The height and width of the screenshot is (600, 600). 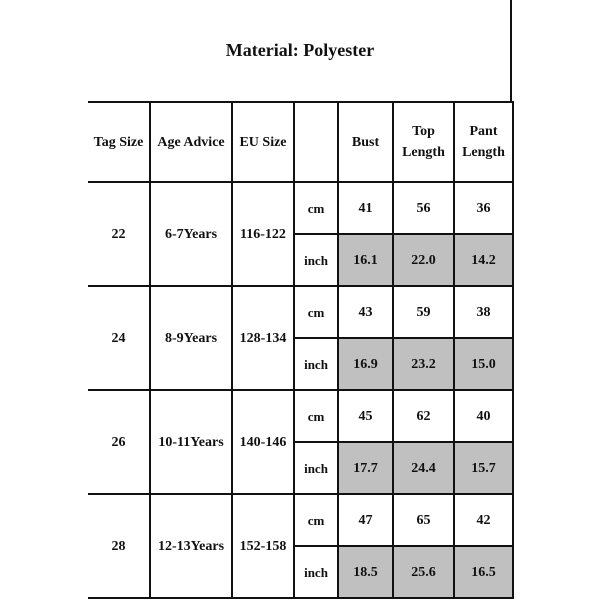 I want to click on size-row-inch: inch 16.9 23.2 15.0, so click(x=301, y=364).